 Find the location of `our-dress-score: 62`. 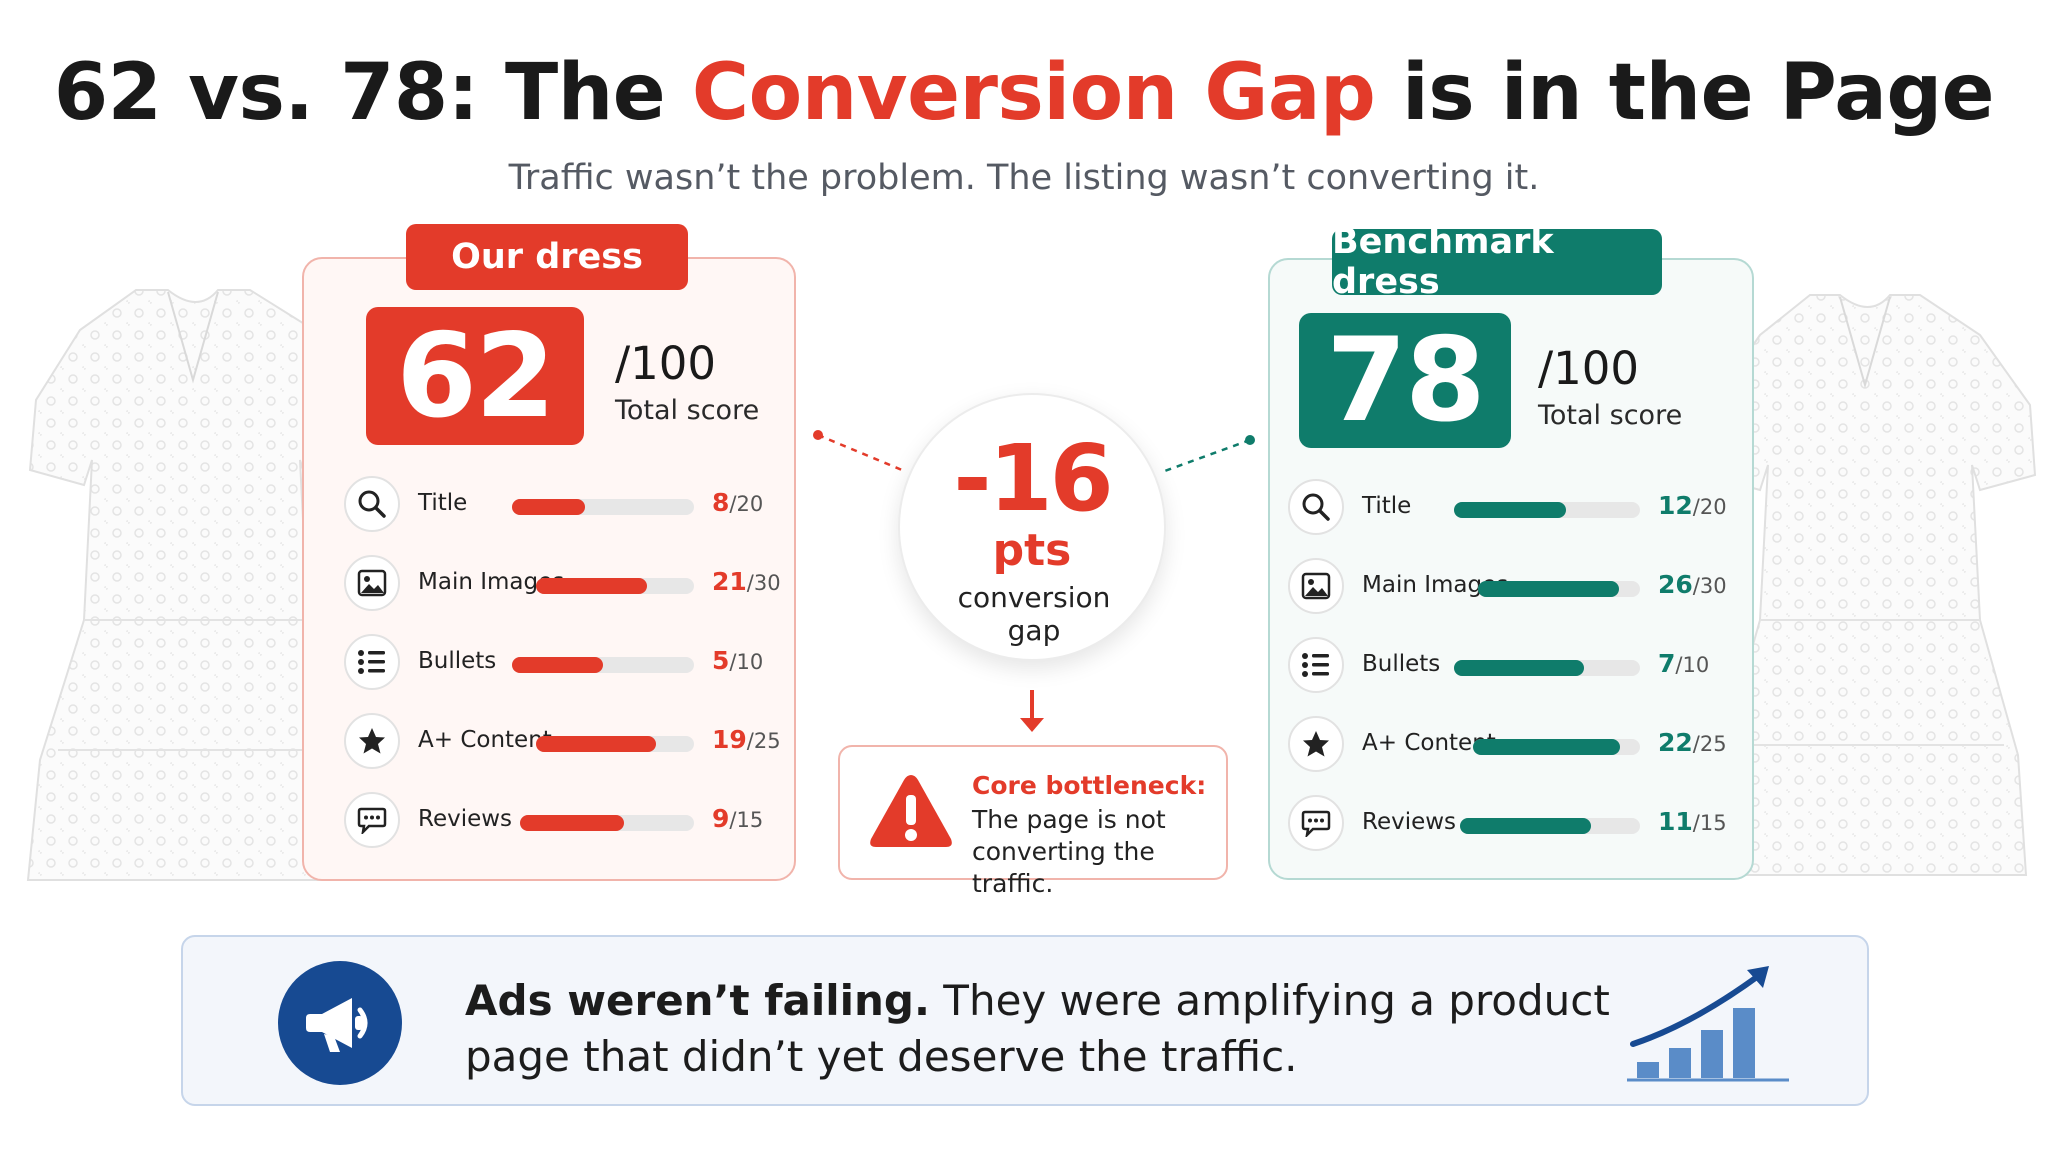

our-dress-score: 62 is located at coordinates (475, 376).